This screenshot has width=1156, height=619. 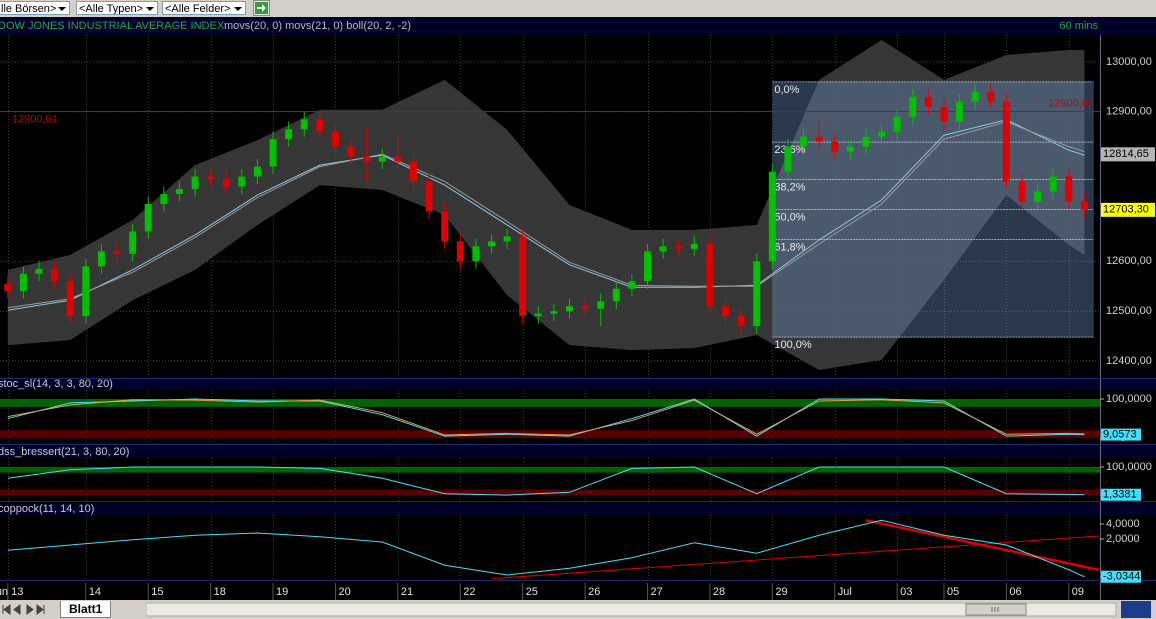 I want to click on x-tick-label: 19, so click(x=282, y=592).